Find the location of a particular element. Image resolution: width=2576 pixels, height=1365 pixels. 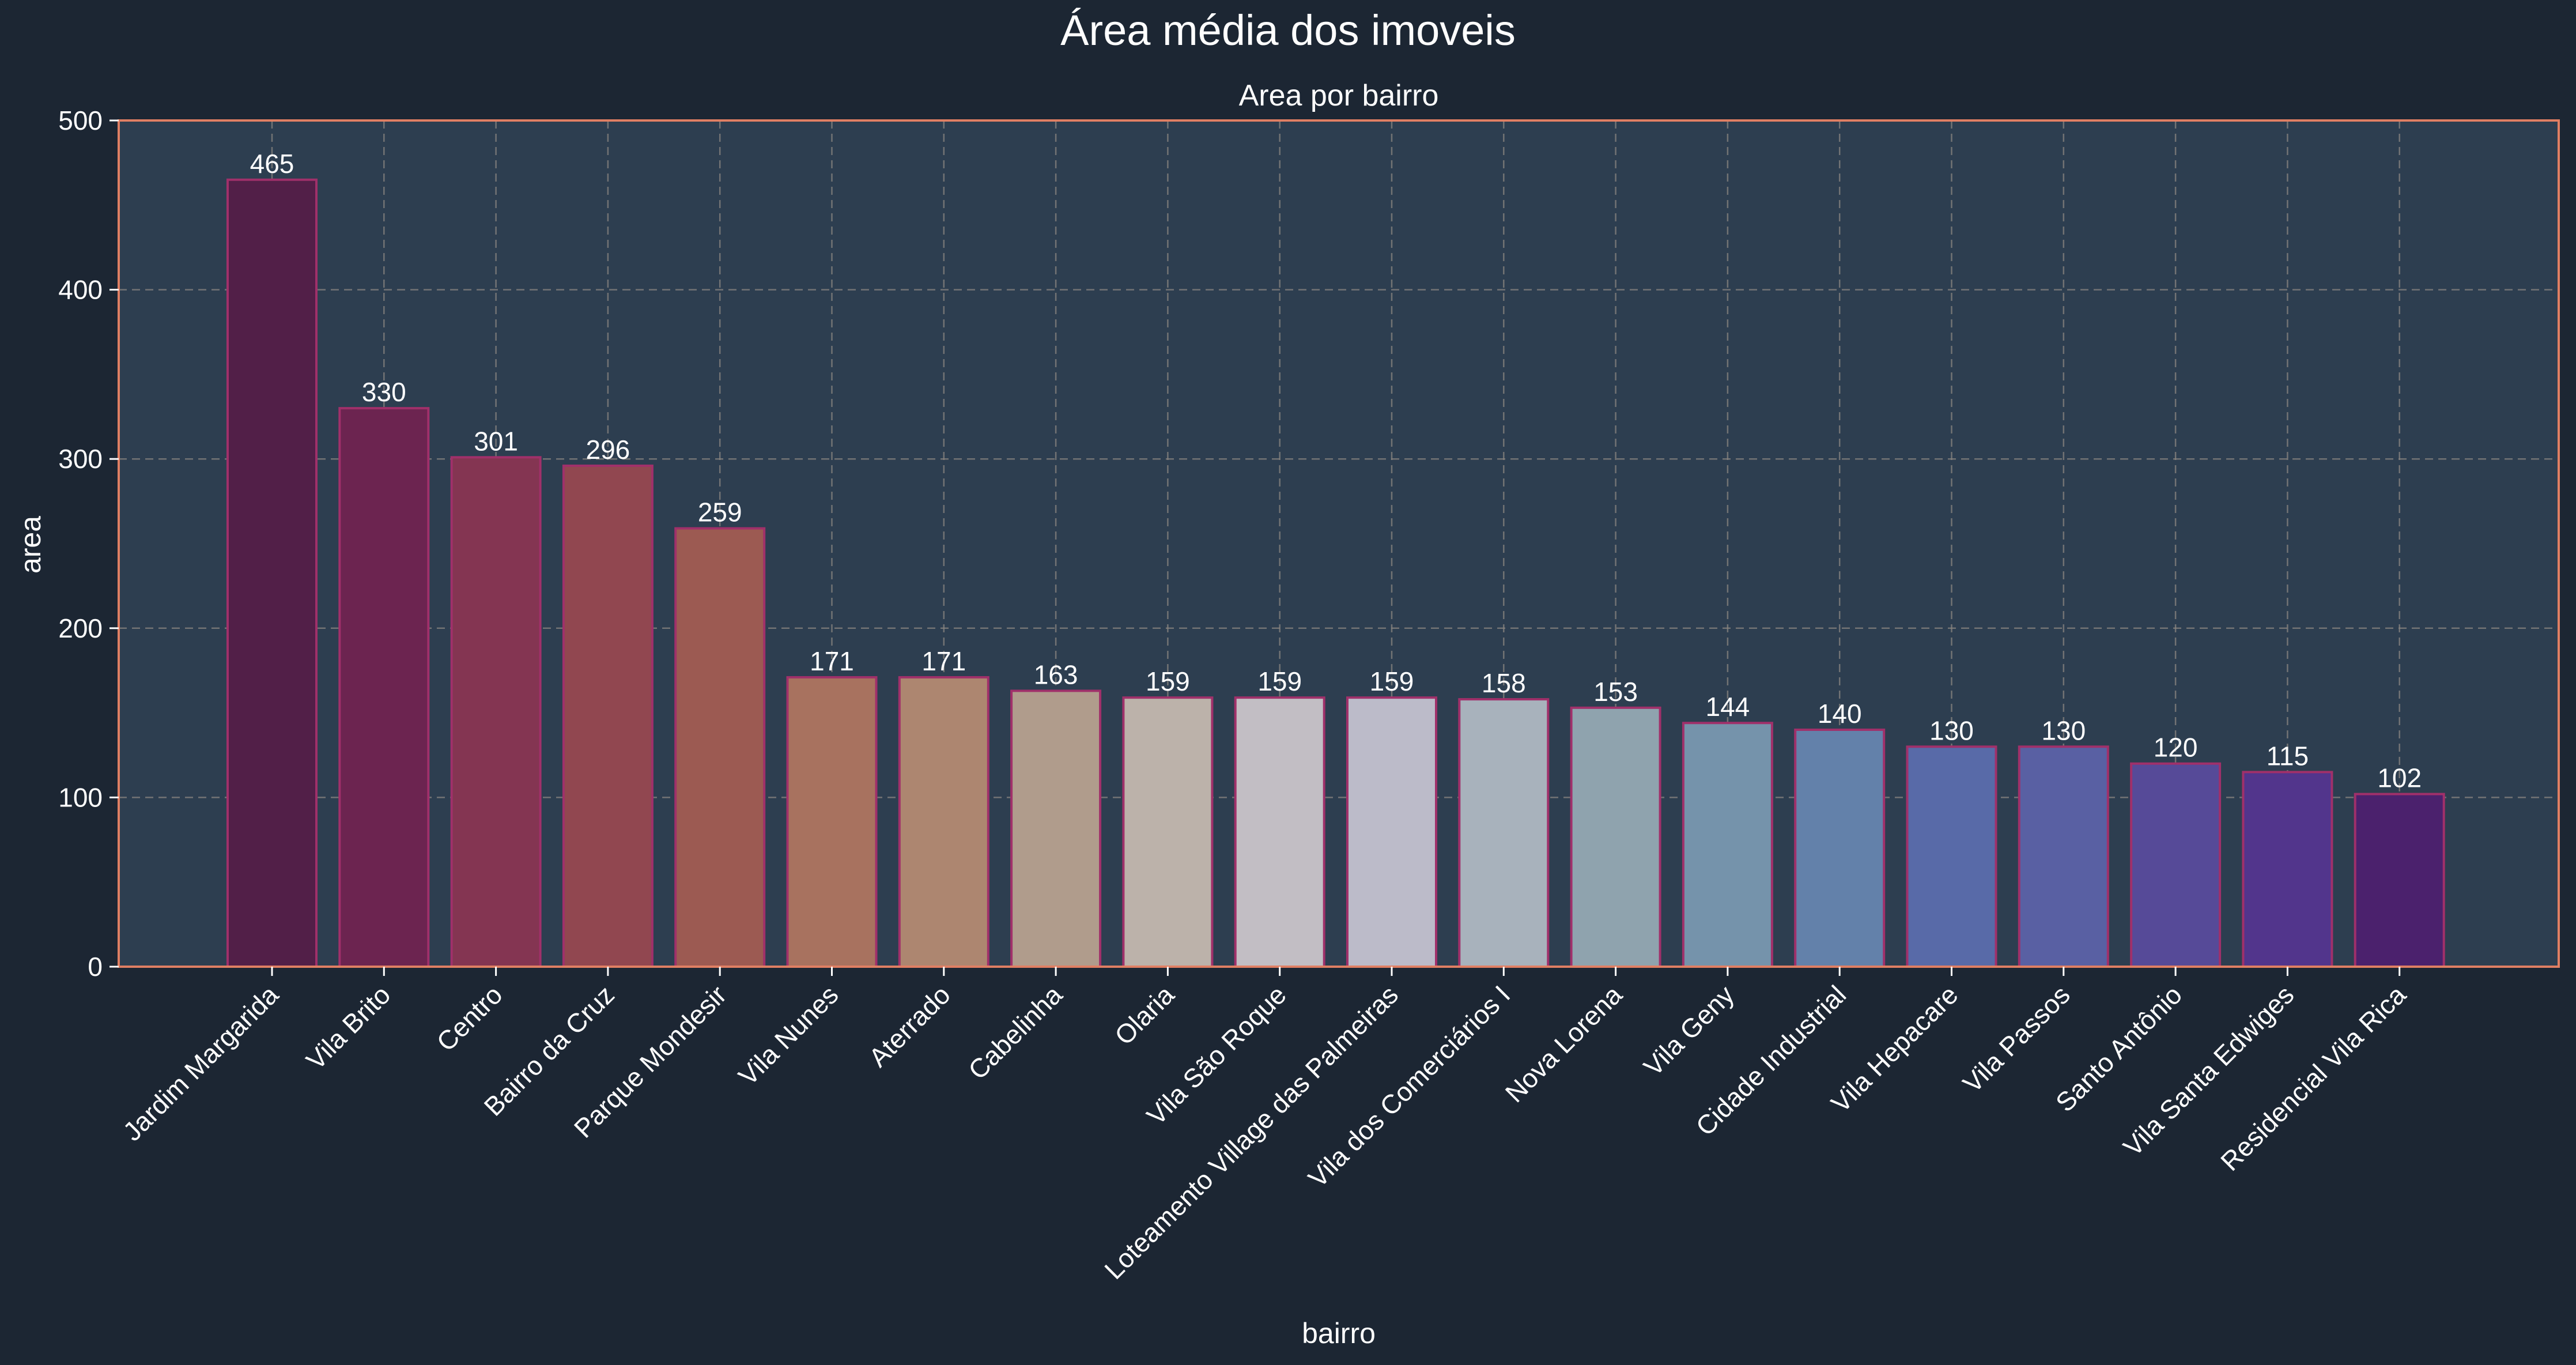

y-tick-label: 300 is located at coordinates (80, 459).